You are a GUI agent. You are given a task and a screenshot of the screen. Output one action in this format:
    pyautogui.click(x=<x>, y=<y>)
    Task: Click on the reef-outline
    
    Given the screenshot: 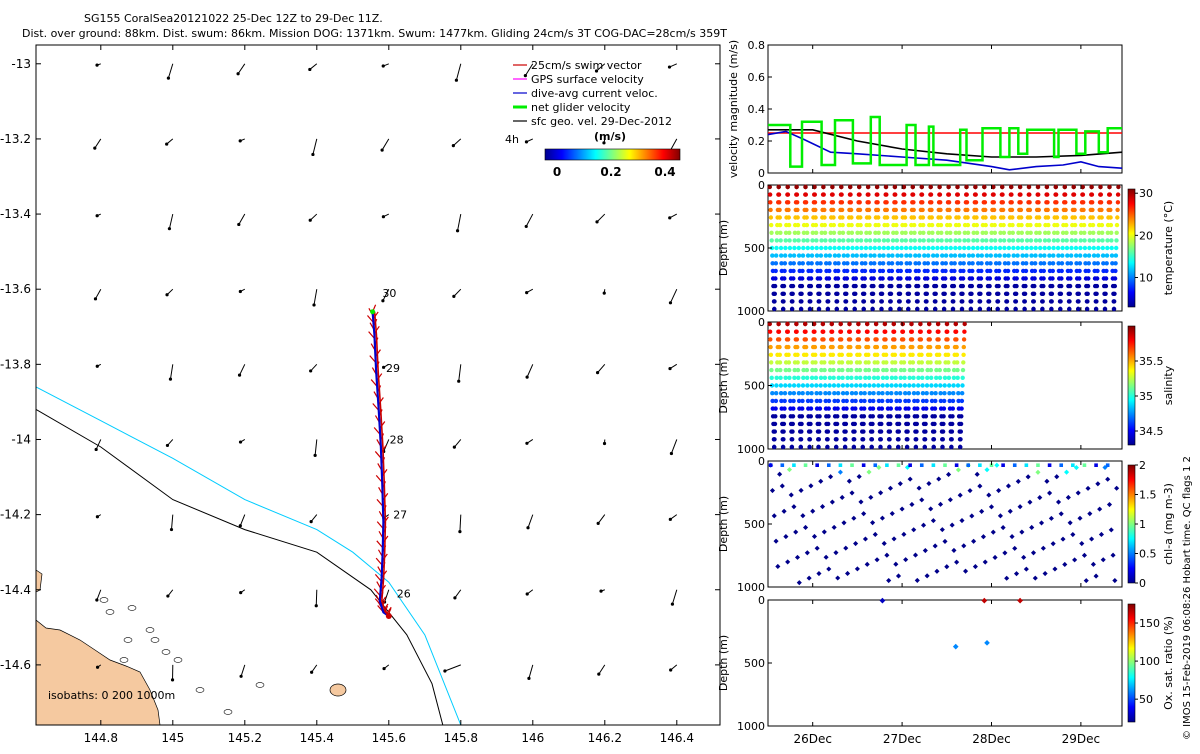 What is the action you would take?
    pyautogui.click(x=150, y=630)
    